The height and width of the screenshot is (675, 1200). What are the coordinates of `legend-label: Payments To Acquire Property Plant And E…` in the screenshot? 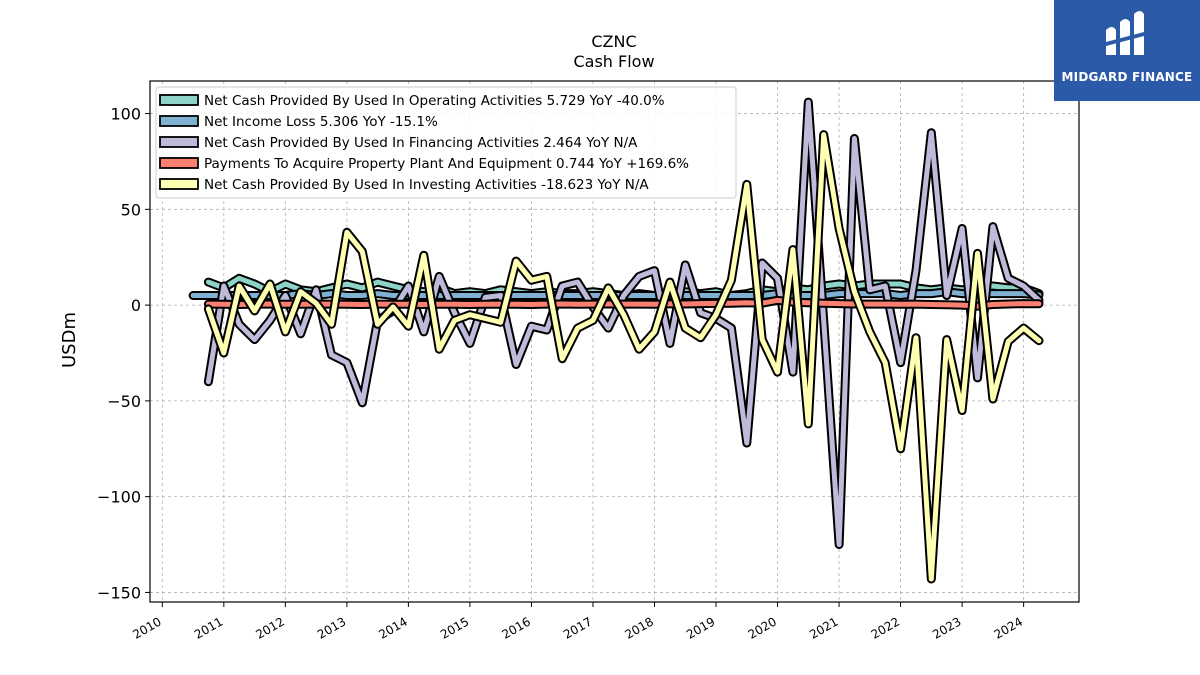 It's located at (446, 164).